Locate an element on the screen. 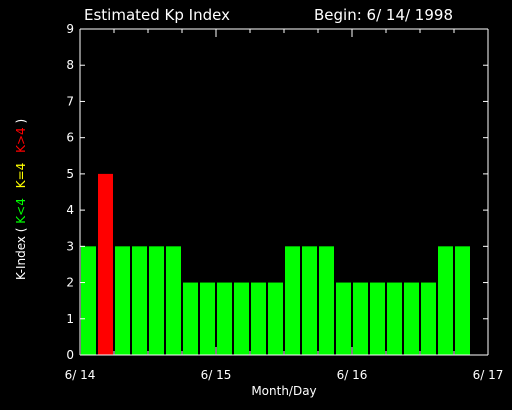 Image resolution: width=512 pixels, height=410 pixels. y-axis-label: K-Index ( K<4 K=4 K>4 ) is located at coordinates (21, 199).